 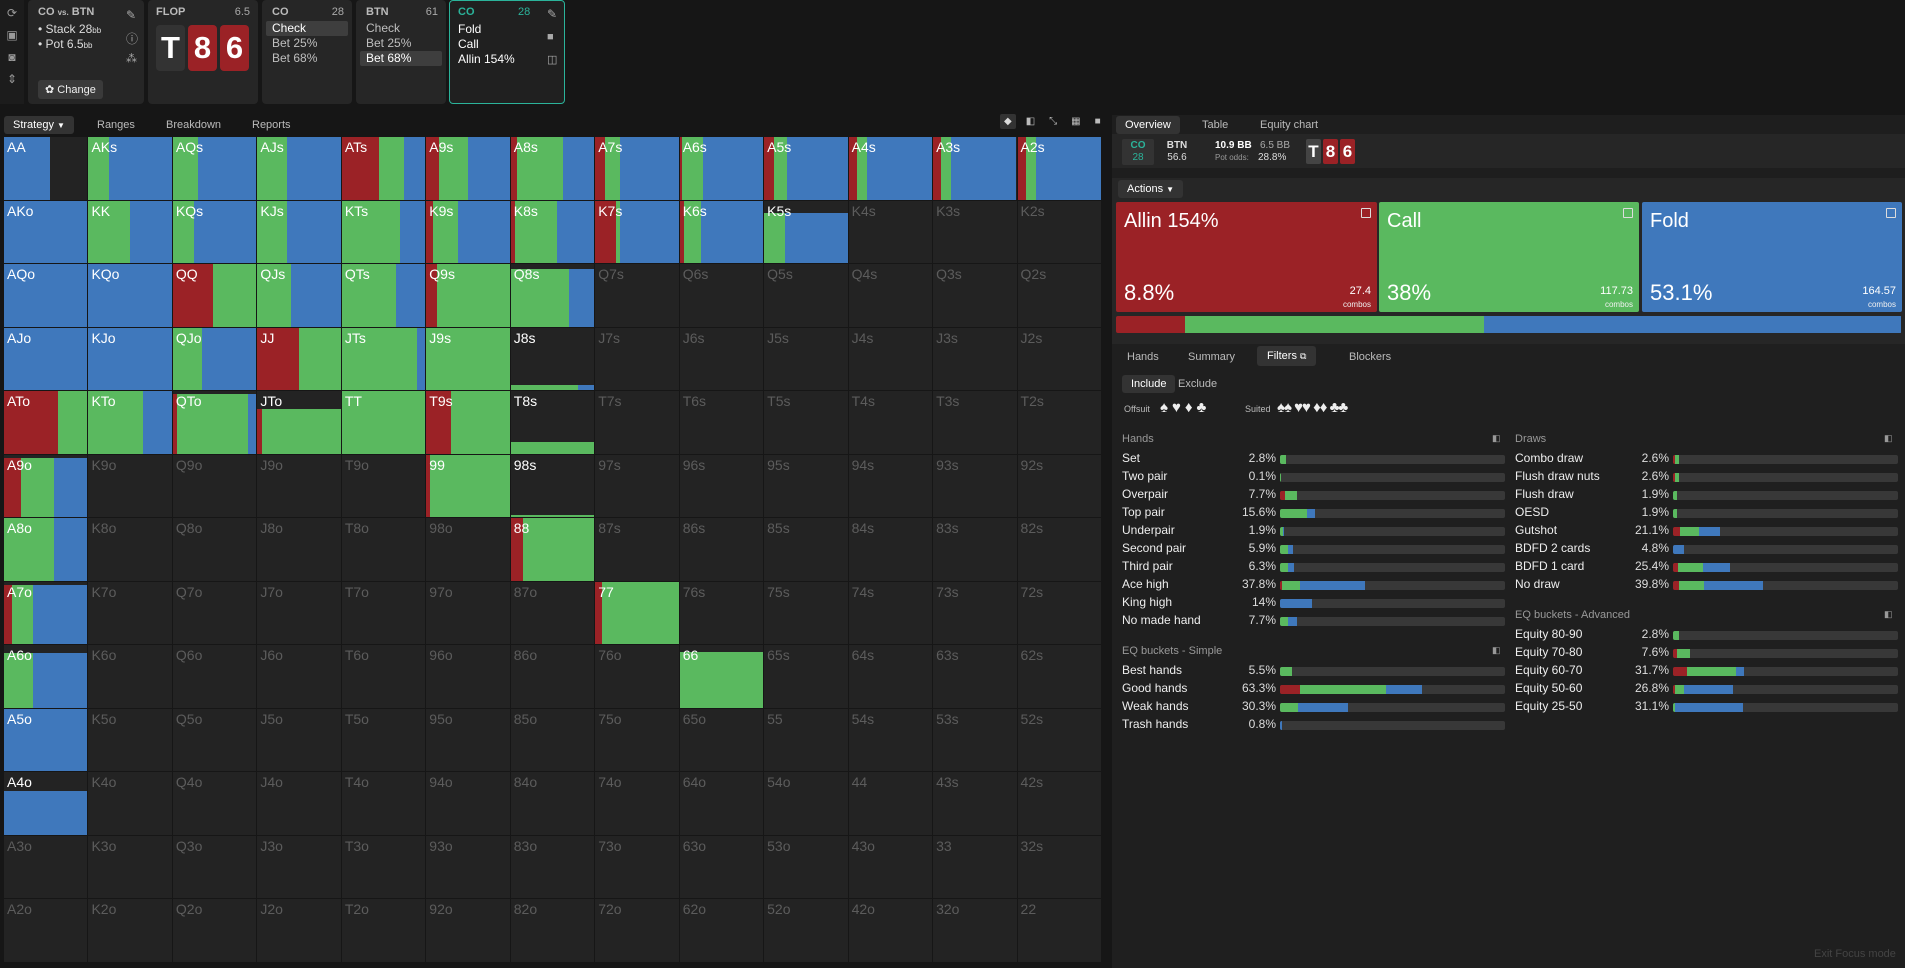 I want to click on range-cell: 54s, so click(x=890, y=740).